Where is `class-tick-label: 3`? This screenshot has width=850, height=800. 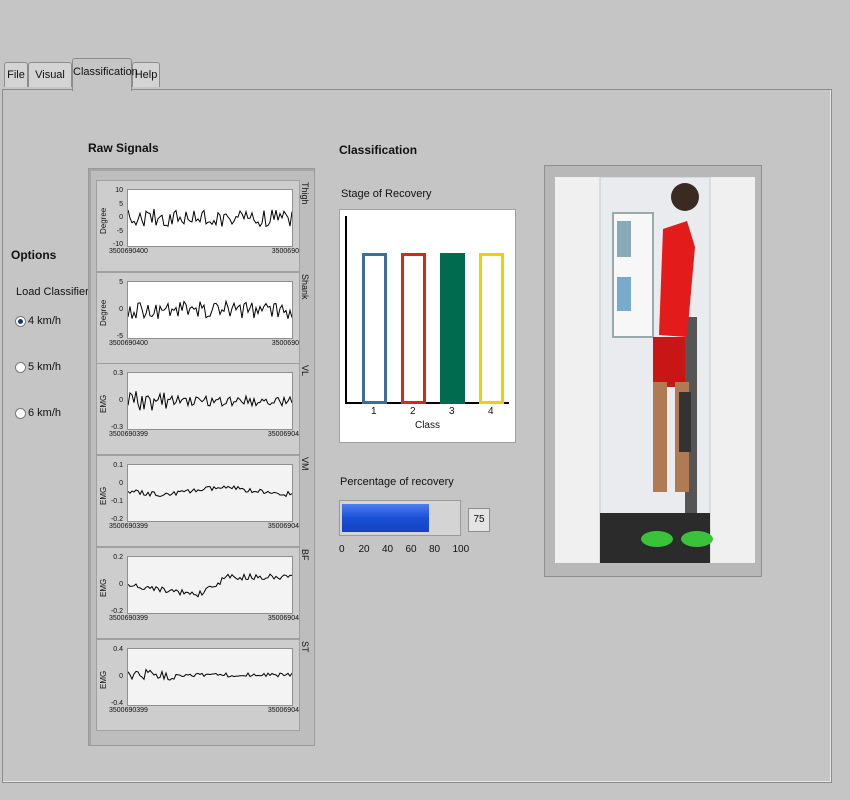
class-tick-label: 3 is located at coordinates (452, 411).